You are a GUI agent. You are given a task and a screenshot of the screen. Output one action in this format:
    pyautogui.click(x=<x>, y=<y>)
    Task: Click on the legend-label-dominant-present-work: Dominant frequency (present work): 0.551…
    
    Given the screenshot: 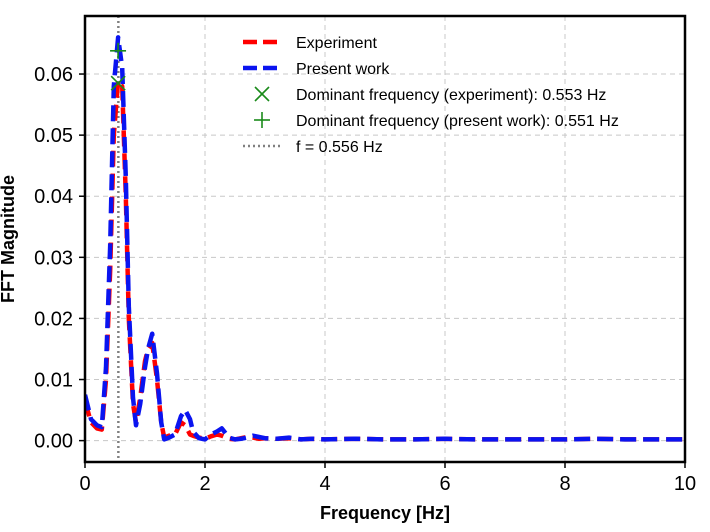 What is the action you would take?
    pyautogui.click(x=457, y=121)
    